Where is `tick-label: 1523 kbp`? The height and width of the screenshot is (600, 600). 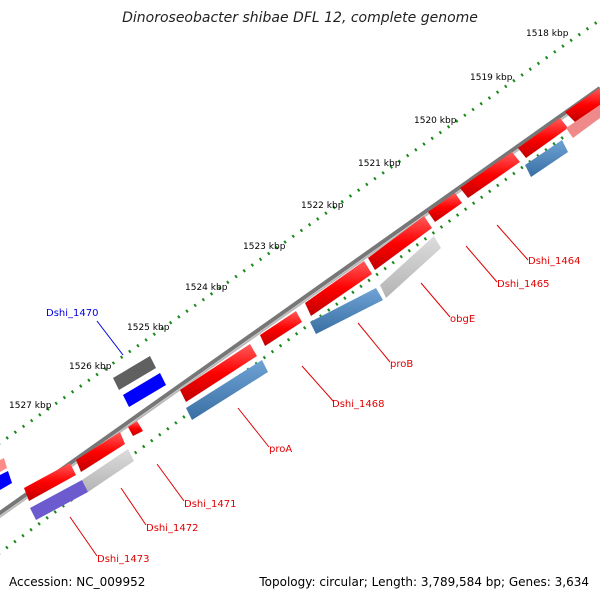 tick-label: 1523 kbp is located at coordinates (264, 247).